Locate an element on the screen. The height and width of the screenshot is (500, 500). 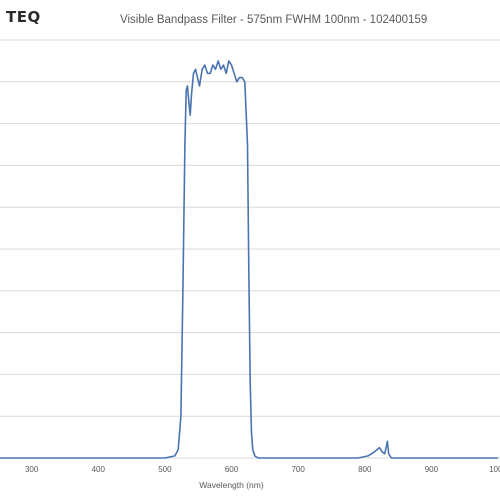
x-tick-label: 500 is located at coordinates (165, 469).